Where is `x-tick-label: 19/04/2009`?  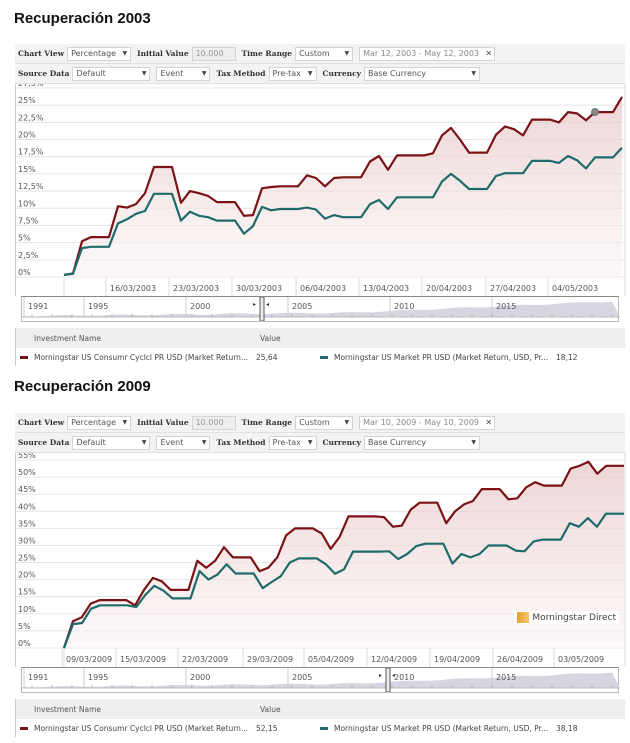 x-tick-label: 19/04/2009 is located at coordinates (457, 659).